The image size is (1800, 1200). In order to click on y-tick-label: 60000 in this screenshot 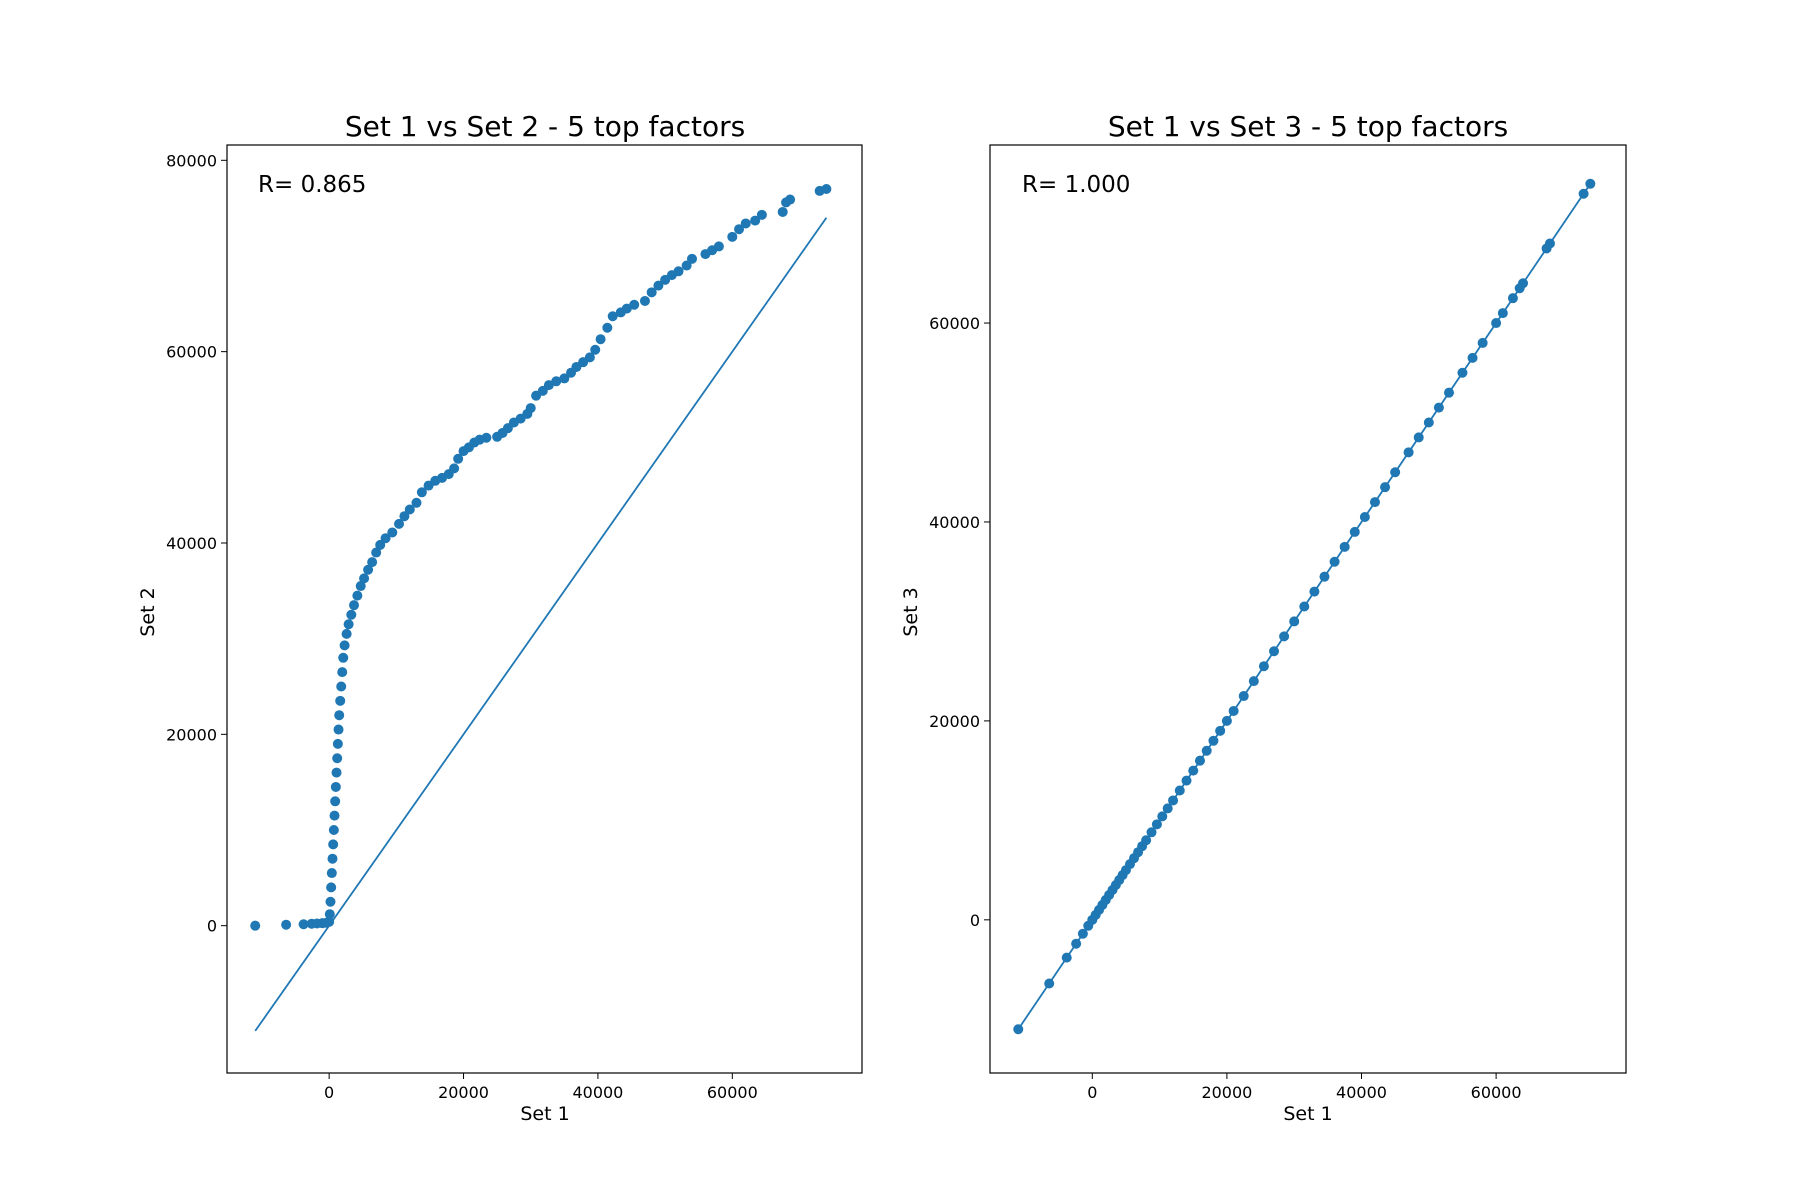, I will do `click(191, 352)`.